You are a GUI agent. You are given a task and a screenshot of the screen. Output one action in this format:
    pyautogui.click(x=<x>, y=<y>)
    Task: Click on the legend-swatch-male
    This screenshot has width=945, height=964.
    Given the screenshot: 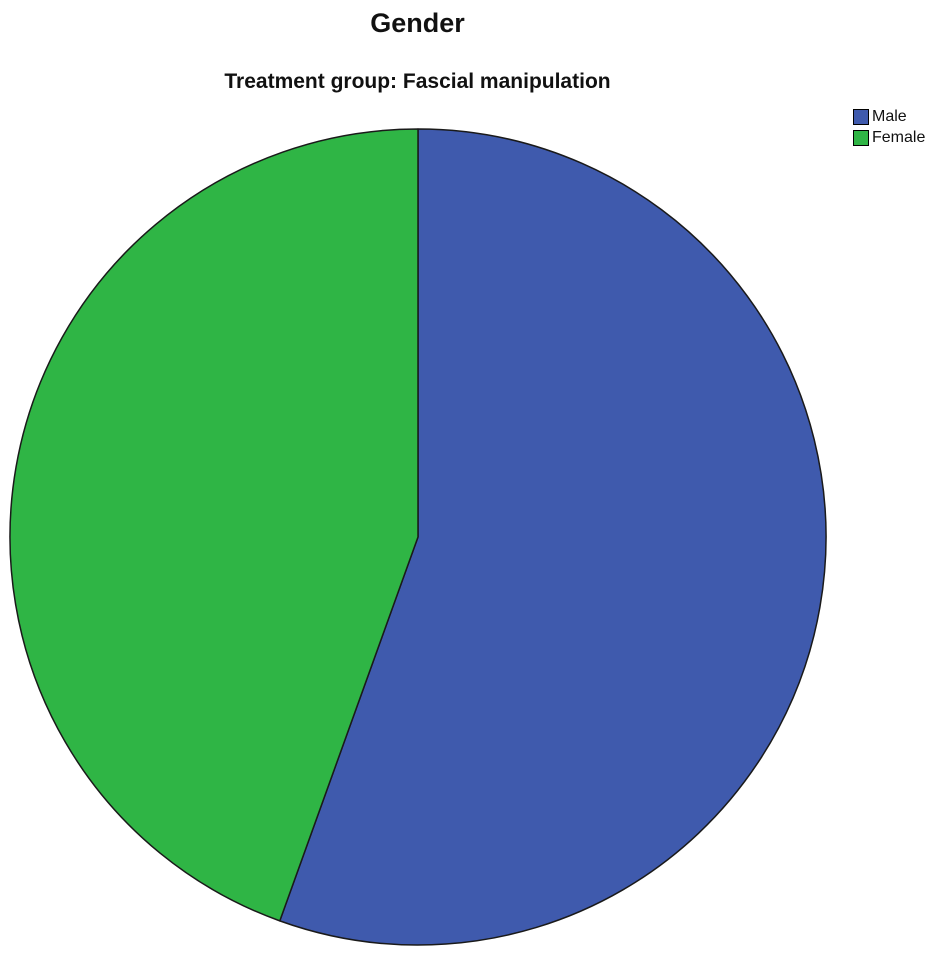 What is the action you would take?
    pyautogui.click(x=861, y=116)
    